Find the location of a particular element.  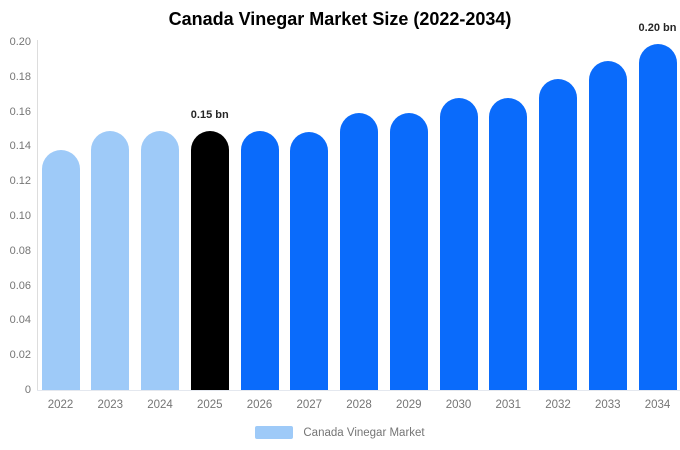

data-label-2025: 0.15 bn is located at coordinates (209, 114).